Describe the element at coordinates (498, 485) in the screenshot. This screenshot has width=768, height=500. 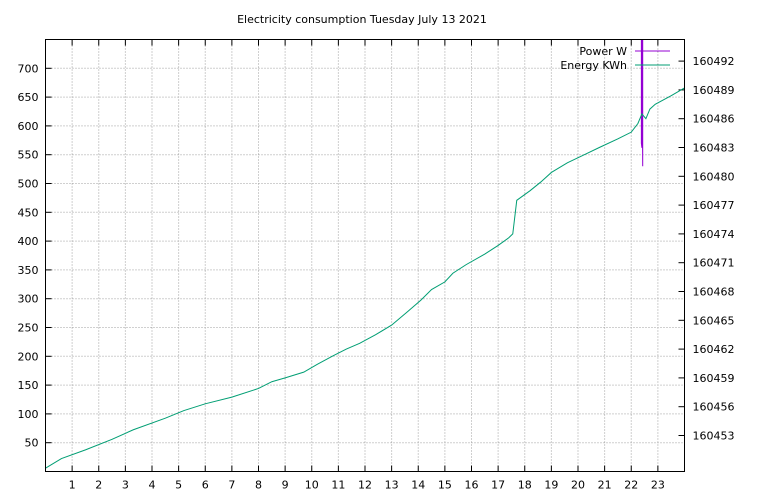
I see `x-tick-label: 17` at that location.